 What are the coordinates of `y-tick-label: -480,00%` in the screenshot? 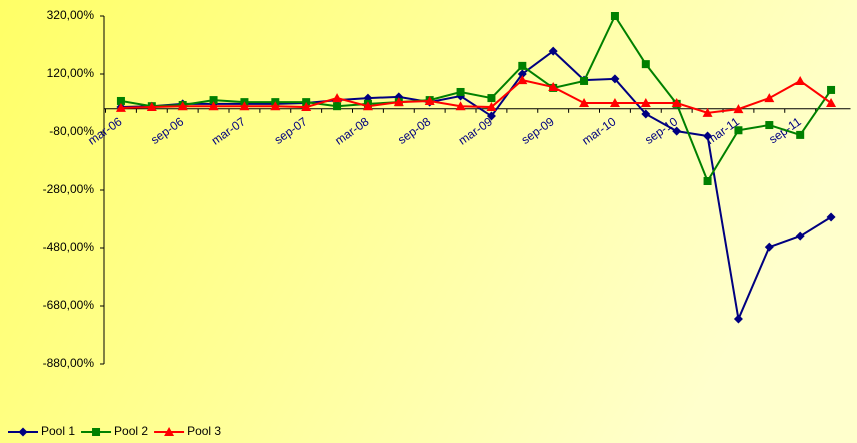 It's located at (69, 247).